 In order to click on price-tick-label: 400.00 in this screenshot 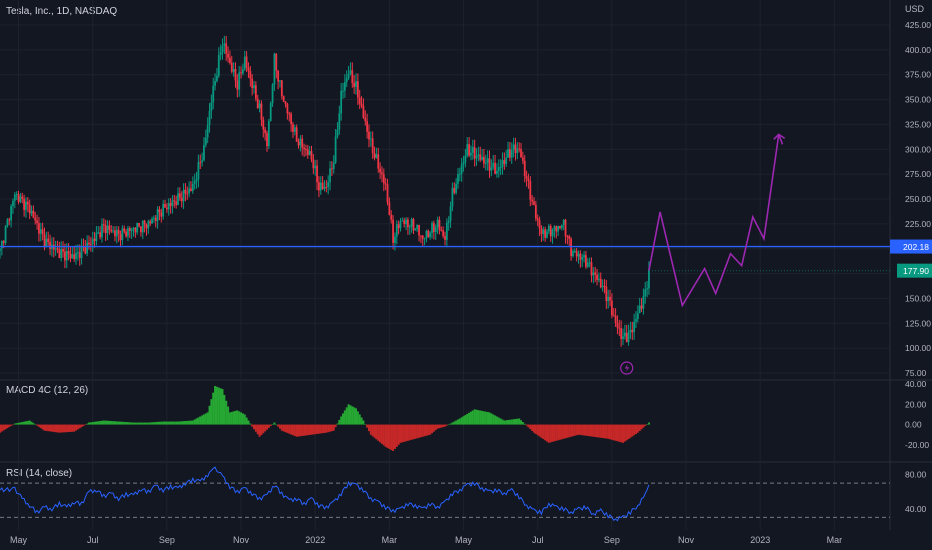, I will do `click(918, 50)`.